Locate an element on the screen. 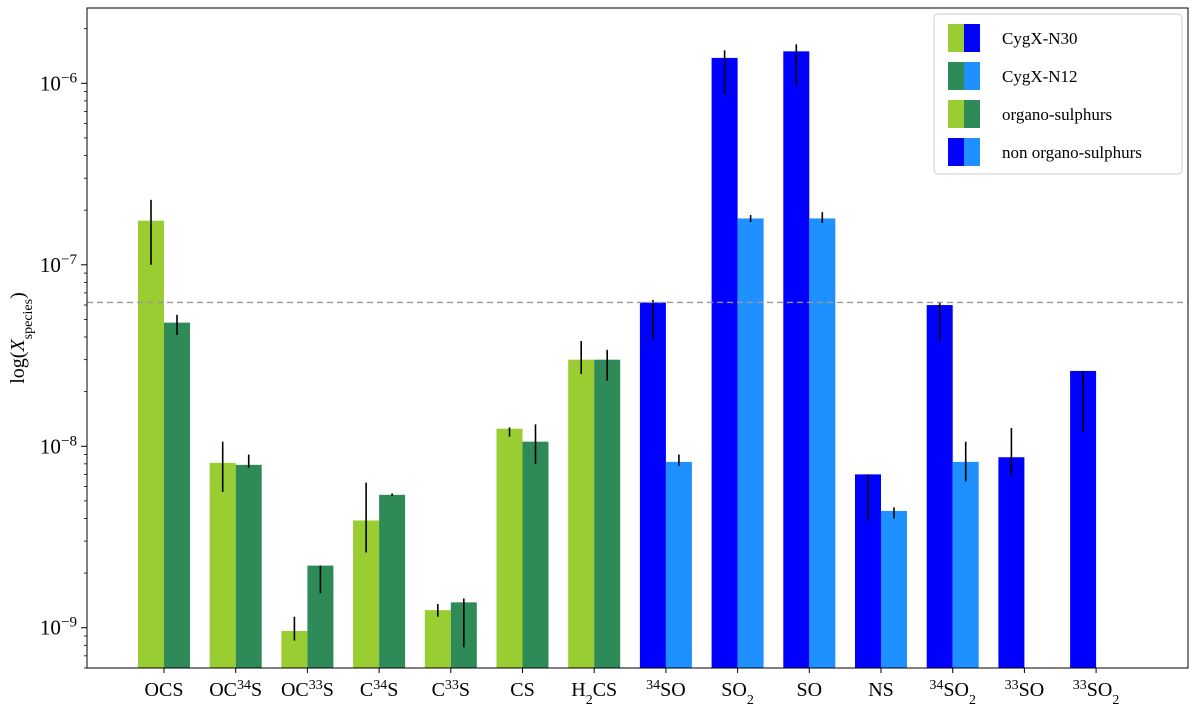 The height and width of the screenshot is (706, 1200). legend-label-2: organo-sulphurs is located at coordinates (1057, 114).